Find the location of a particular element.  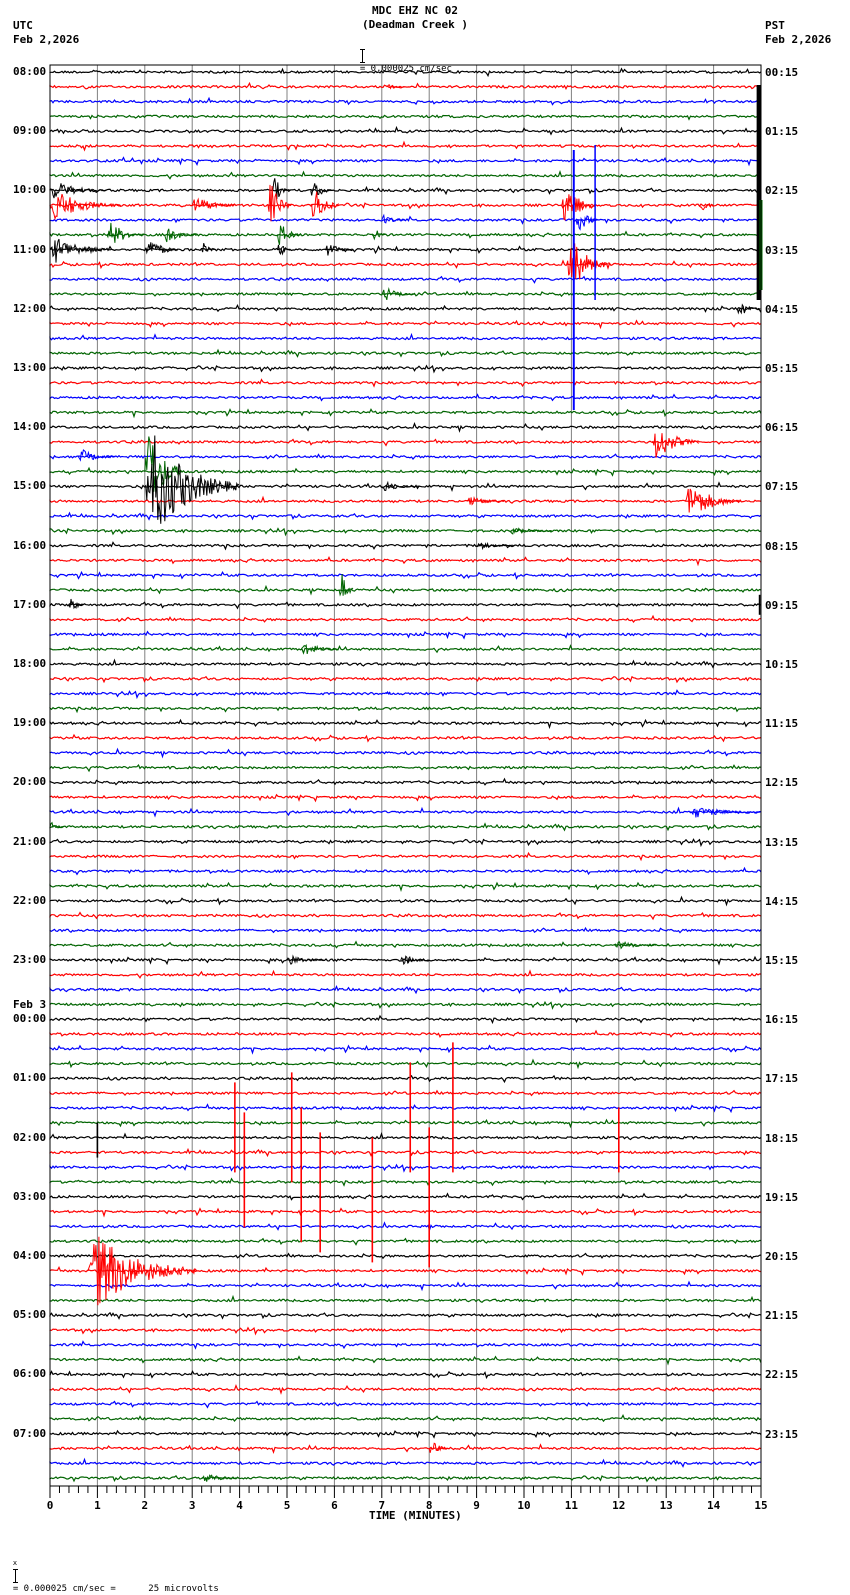

x-tick-label: 15 is located at coordinates (761, 1505).